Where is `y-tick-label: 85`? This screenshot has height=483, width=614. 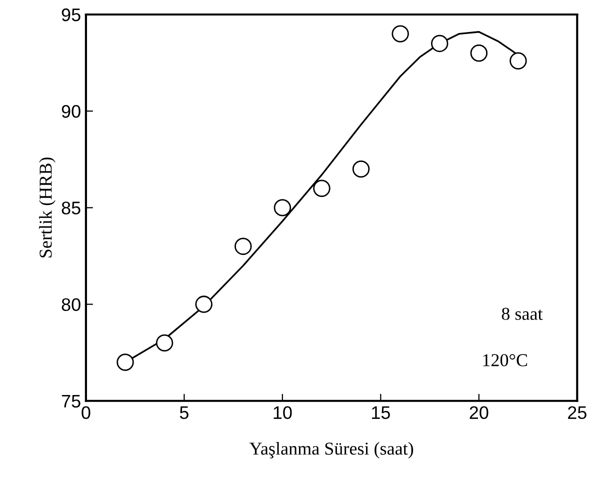
y-tick-label: 85 is located at coordinates (71, 208).